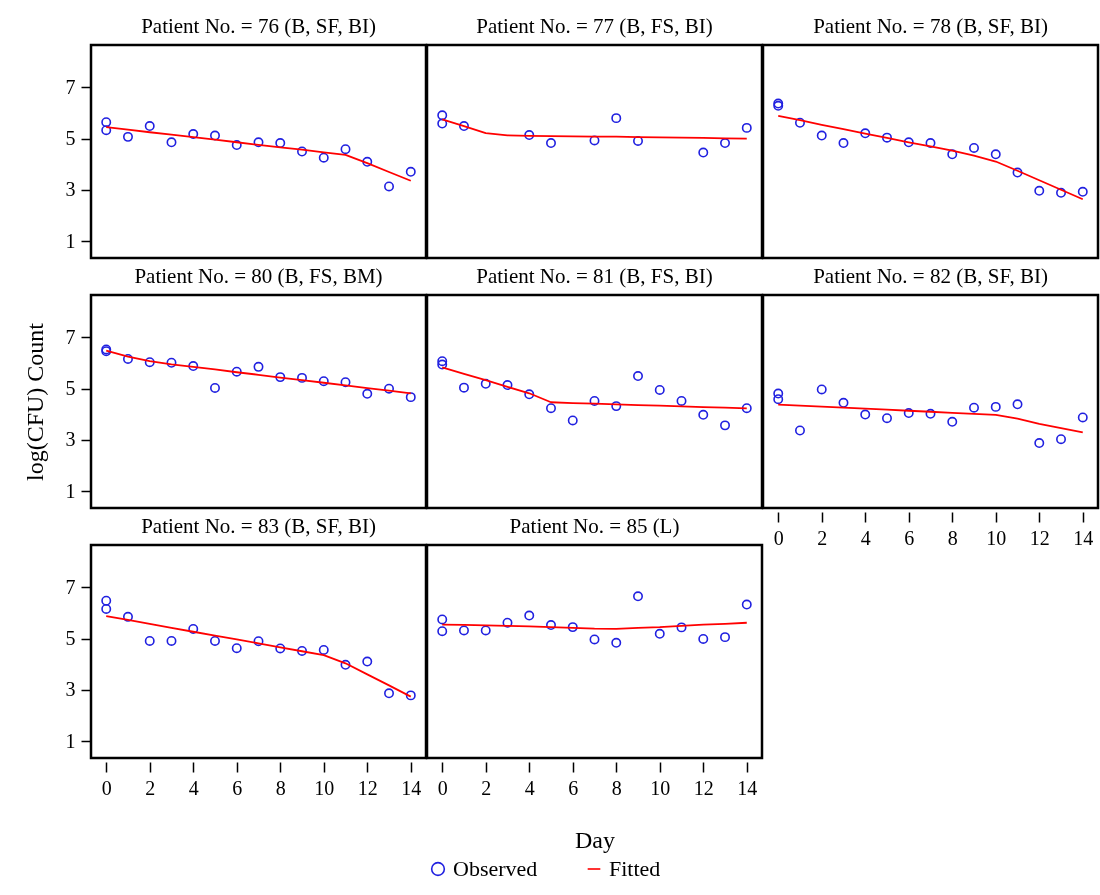  Describe the element at coordinates (258, 26) in the screenshot. I see `chart-title: Patient No. = 76 (B, SF, BI)` at that location.